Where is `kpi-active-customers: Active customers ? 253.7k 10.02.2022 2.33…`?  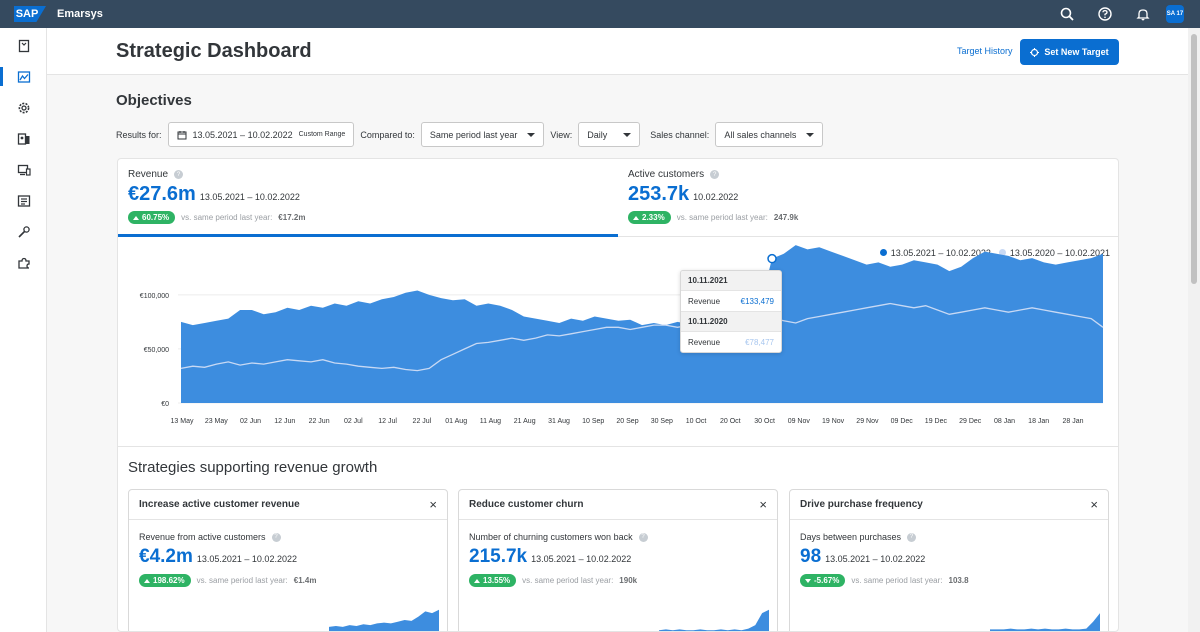
kpi-active-customers: Active customers ? 253.7k 10.02.2022 2.33… is located at coordinates (868, 198).